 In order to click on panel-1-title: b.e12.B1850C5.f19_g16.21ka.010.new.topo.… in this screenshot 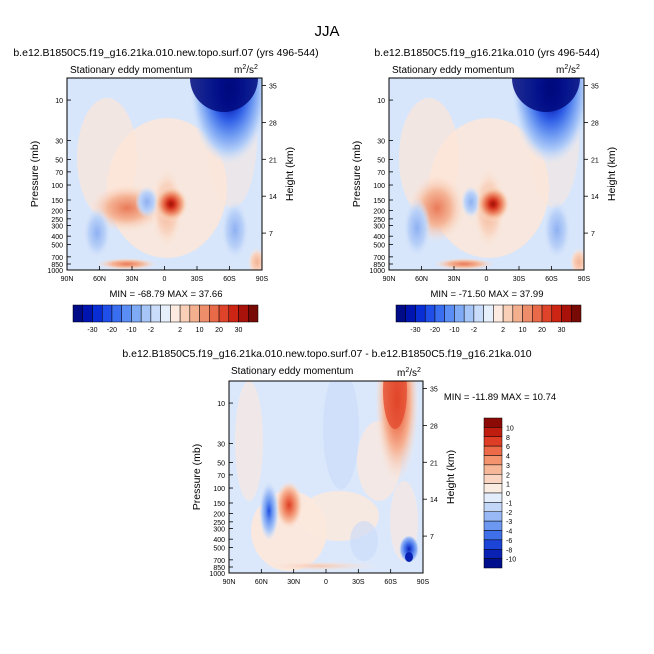, I will do `click(165, 53)`.